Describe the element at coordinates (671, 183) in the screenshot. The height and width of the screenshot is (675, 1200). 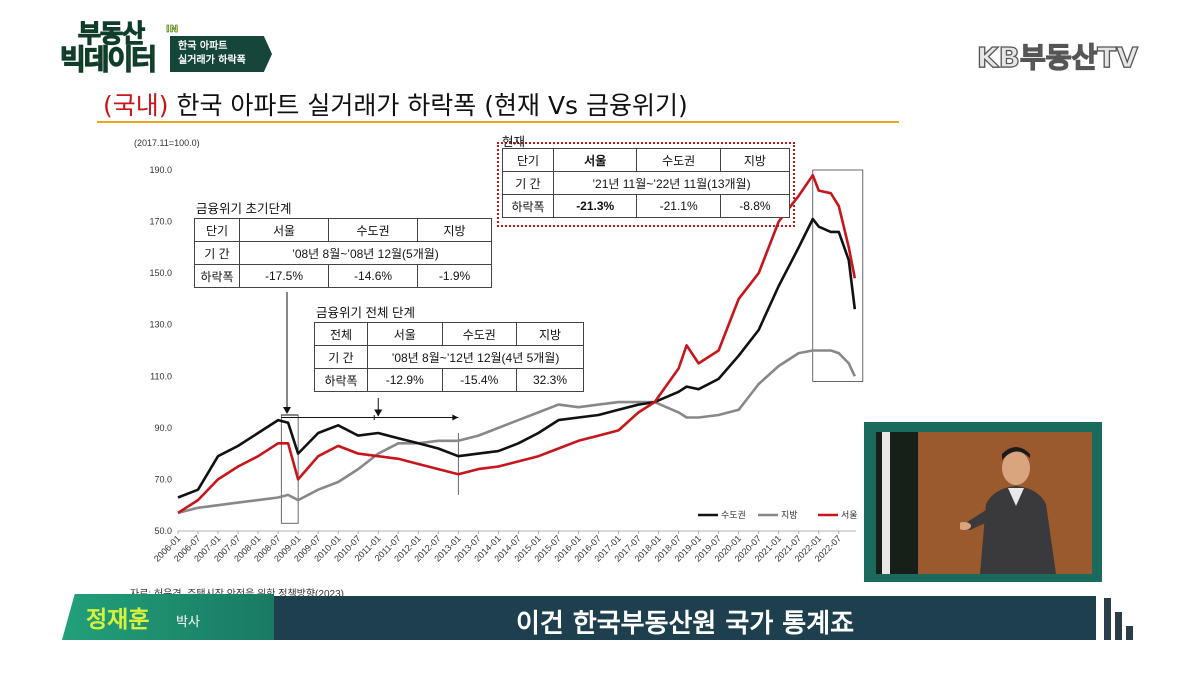
I see `table-cell: ’21년 11월~’22년 11월(13개월)` at that location.